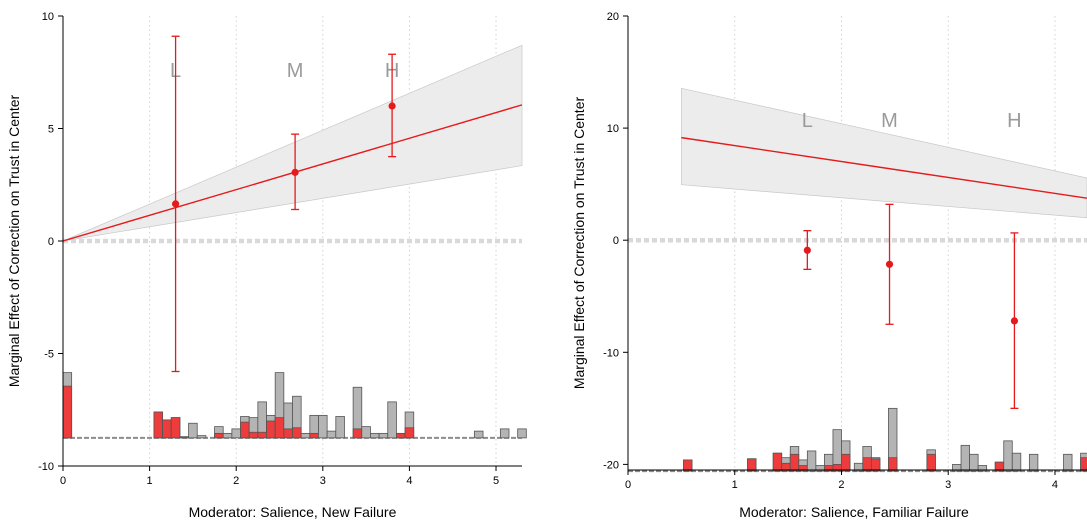  Describe the element at coordinates (613, 17) in the screenshot. I see `y-tick-label: 20` at that location.